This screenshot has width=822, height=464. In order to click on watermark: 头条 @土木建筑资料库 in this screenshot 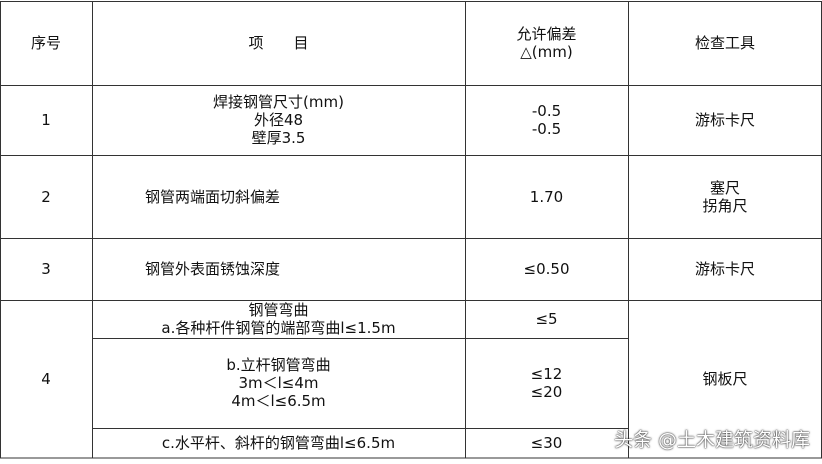, I will do `click(711, 440)`.